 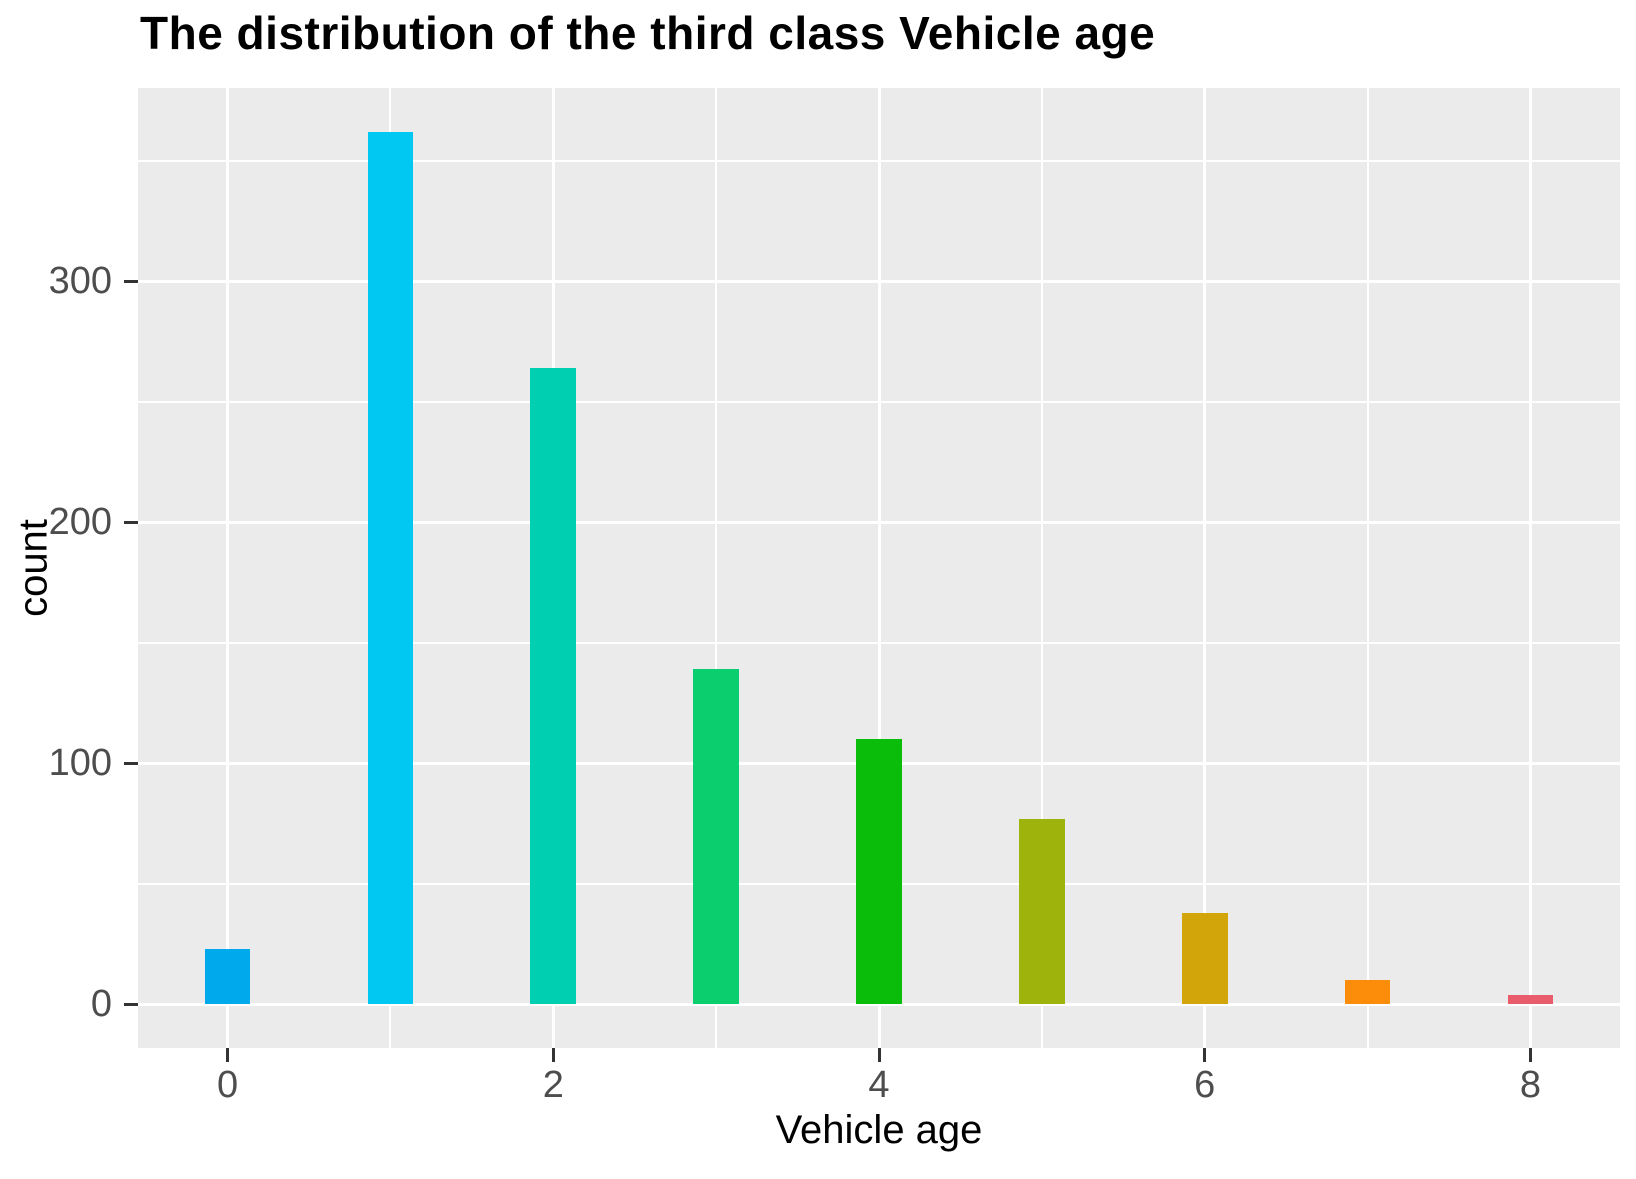 I want to click on bar-x7, so click(x=1367, y=992).